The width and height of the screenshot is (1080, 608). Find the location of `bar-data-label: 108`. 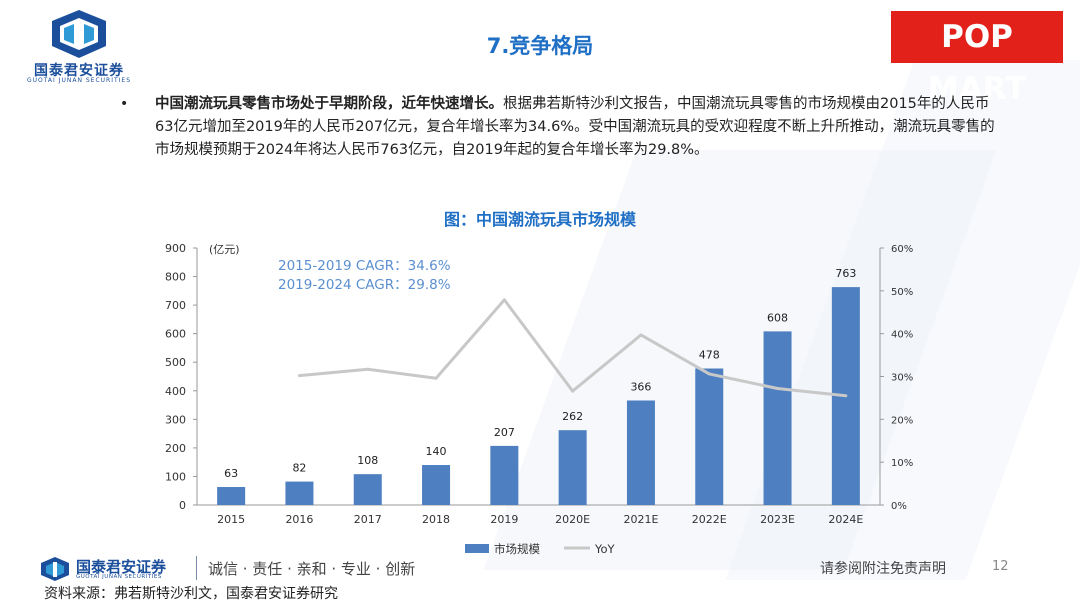

bar-data-label: 108 is located at coordinates (367, 460).